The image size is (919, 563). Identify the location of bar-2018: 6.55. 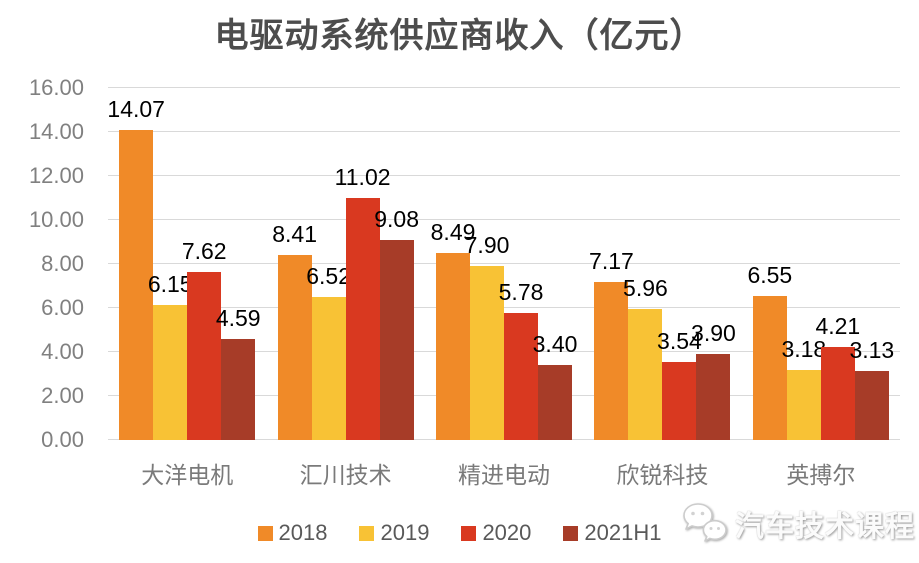
(769, 351).